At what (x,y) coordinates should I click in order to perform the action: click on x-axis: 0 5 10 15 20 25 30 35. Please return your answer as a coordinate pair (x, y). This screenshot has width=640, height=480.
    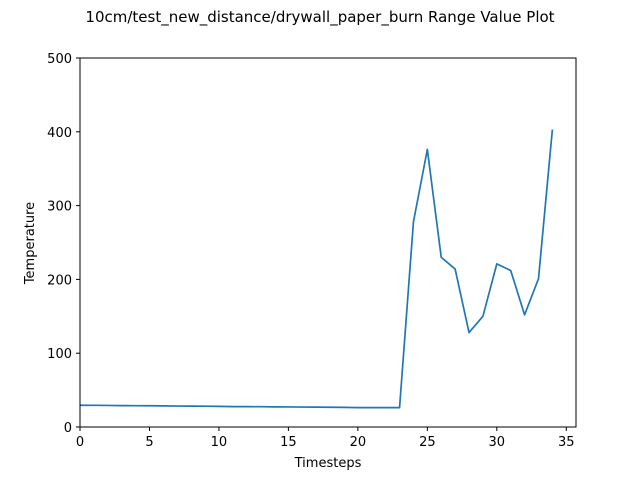
    Looking at the image, I should click on (325, 438).